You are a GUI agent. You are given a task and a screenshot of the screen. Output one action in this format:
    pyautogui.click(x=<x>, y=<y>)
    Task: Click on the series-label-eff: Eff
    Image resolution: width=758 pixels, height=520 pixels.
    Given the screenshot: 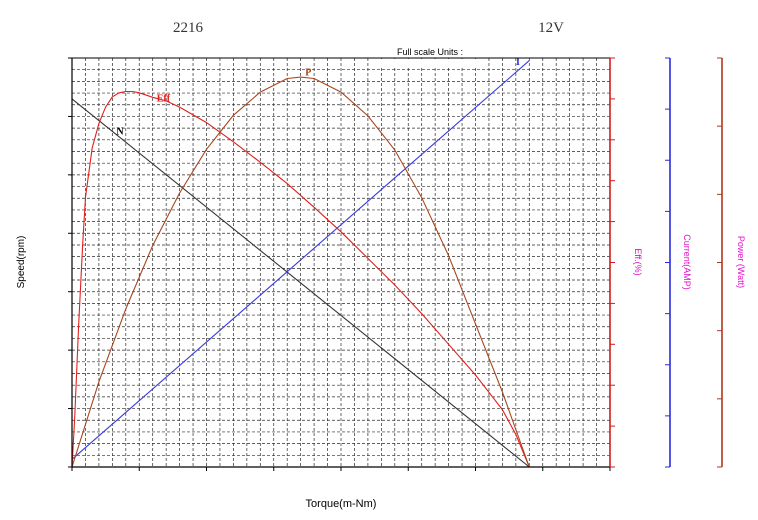 What is the action you would take?
    pyautogui.click(x=164, y=98)
    